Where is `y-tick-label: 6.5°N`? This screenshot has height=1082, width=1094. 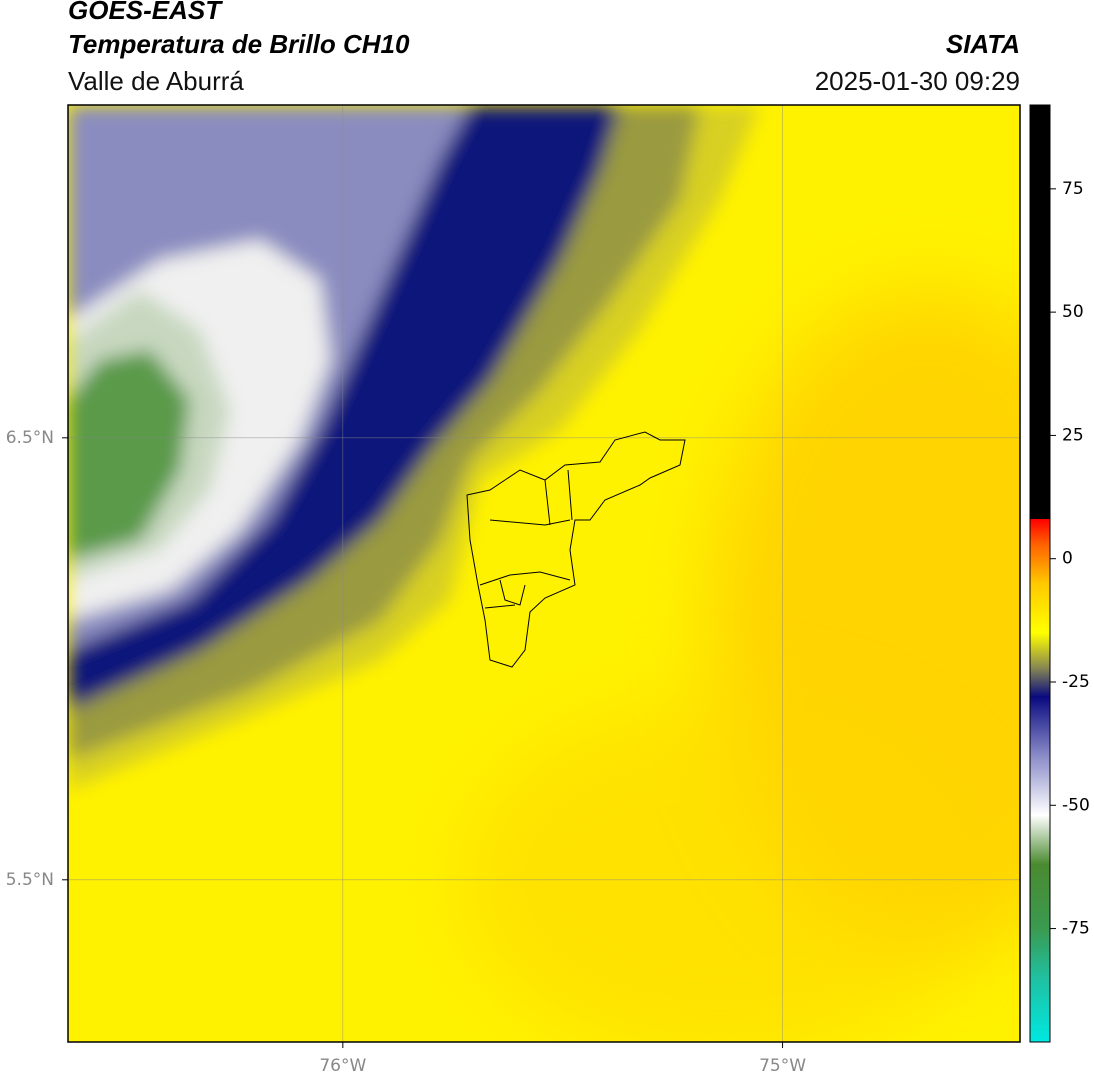 y-tick-label: 6.5°N is located at coordinates (30, 438).